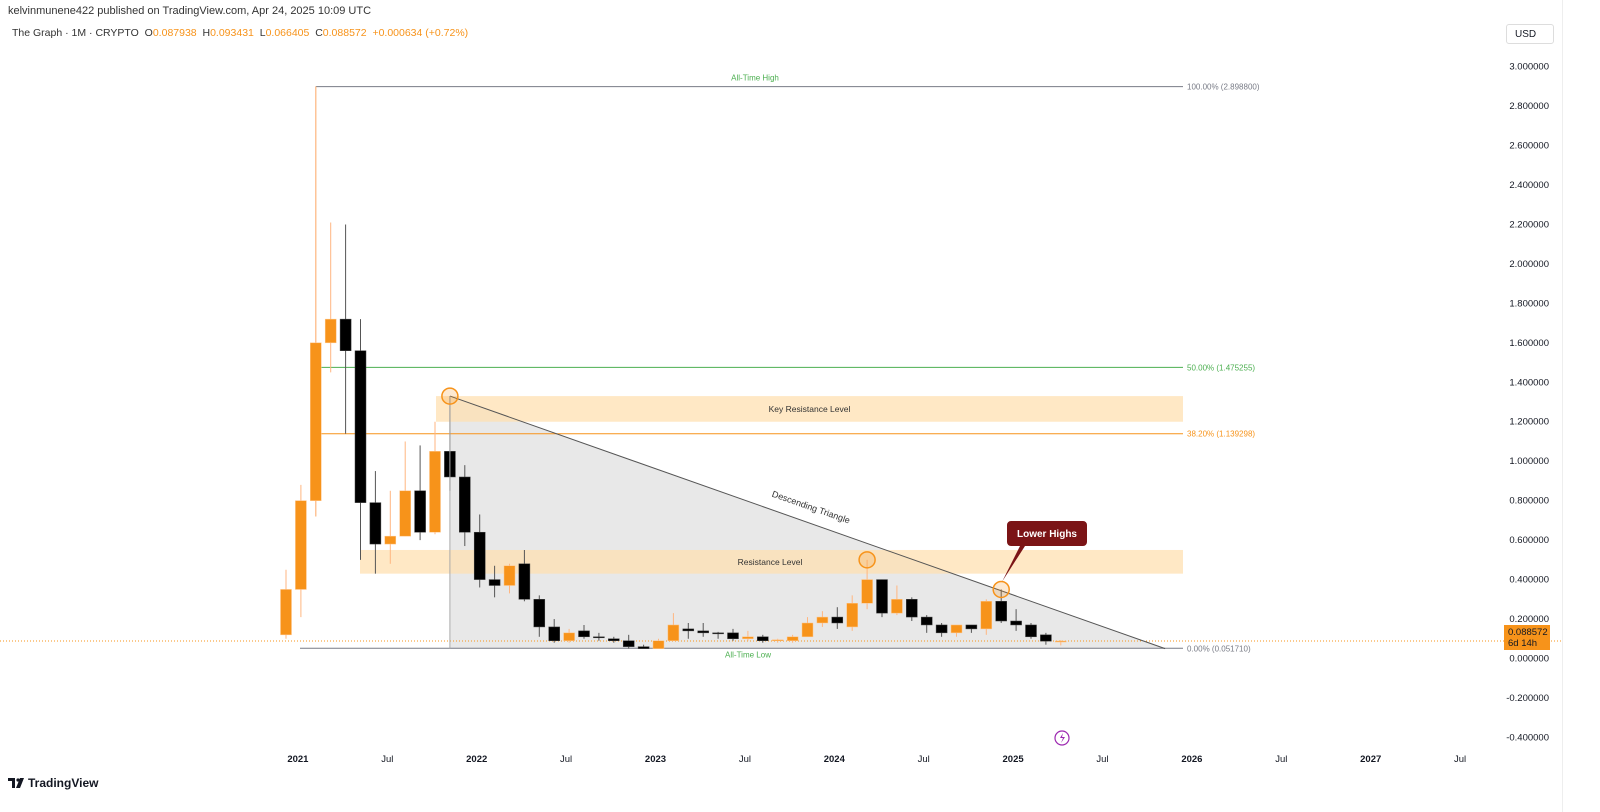 The width and height of the screenshot is (1600, 812). What do you see at coordinates (16, 783) in the screenshot?
I see `tradingview-logo-icon` at bounding box center [16, 783].